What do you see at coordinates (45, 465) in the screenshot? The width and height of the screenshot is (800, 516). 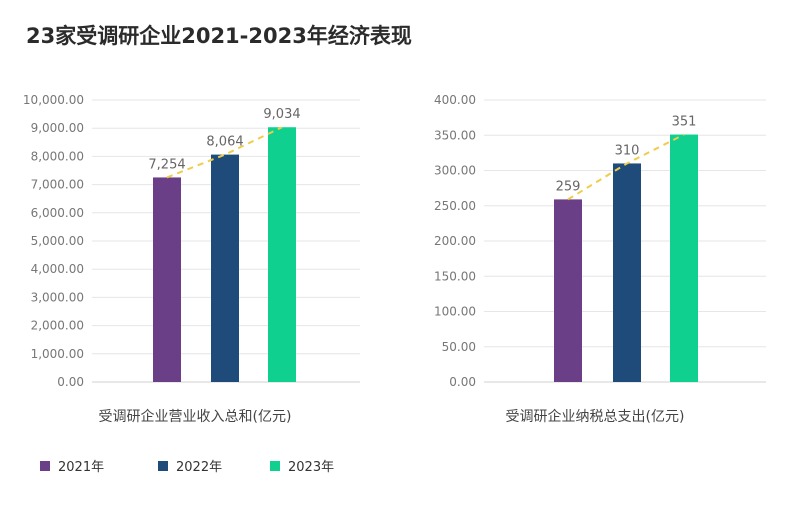 I see `legend-swatch-2021` at bounding box center [45, 465].